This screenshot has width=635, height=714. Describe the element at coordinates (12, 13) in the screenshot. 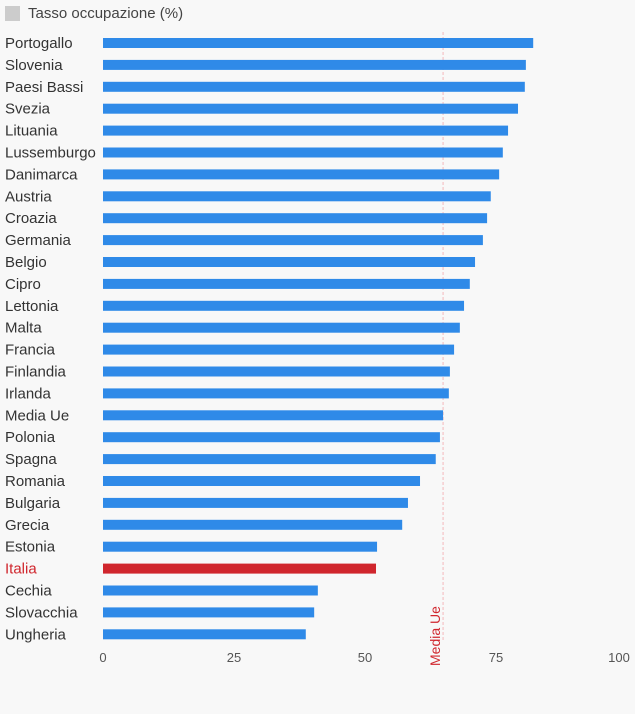

I see `legend-swatch` at that location.